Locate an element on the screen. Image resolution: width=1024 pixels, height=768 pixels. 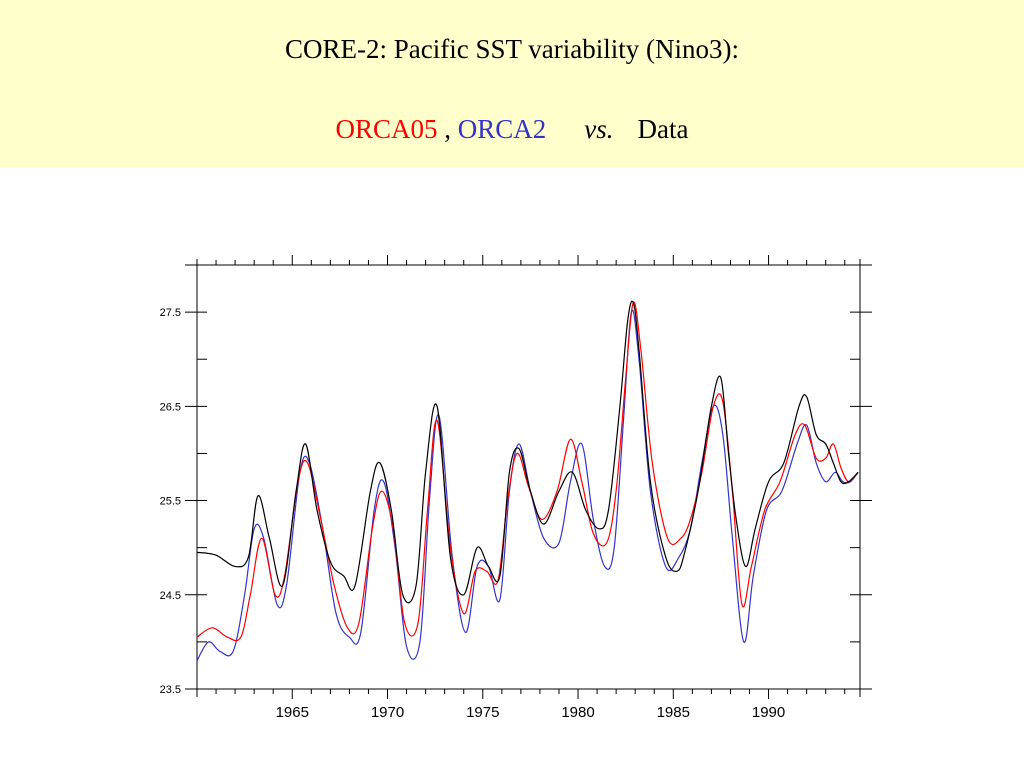
data-label: Data is located at coordinates (663, 129).